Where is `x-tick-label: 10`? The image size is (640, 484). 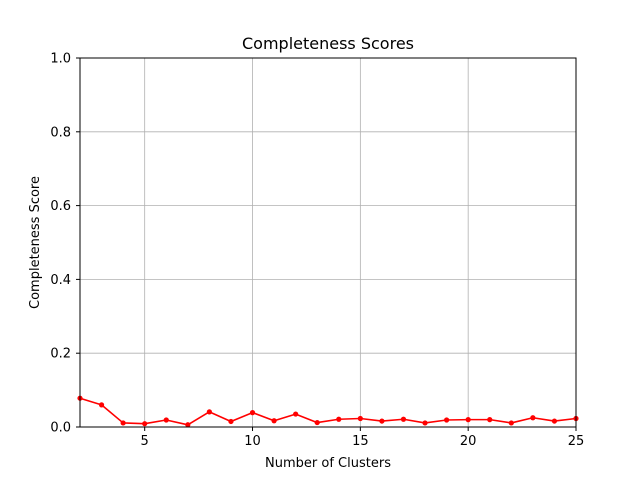
x-tick-label: 10 is located at coordinates (252, 441).